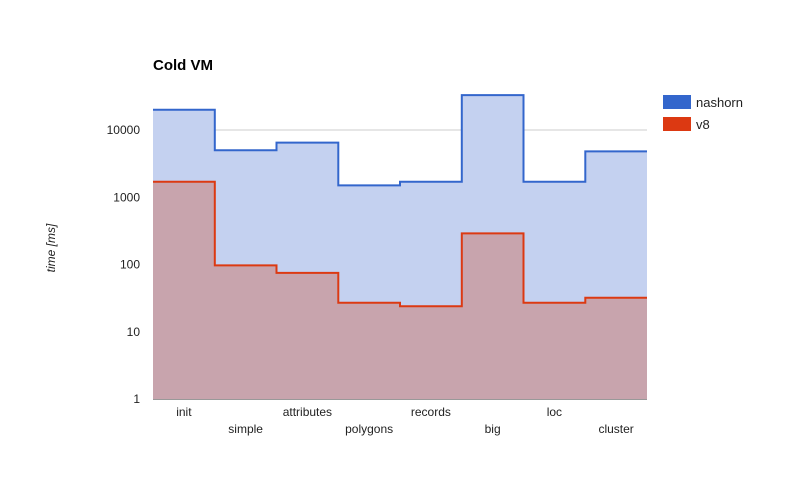  What do you see at coordinates (493, 429) in the screenshot?
I see `x-category-label: big` at bounding box center [493, 429].